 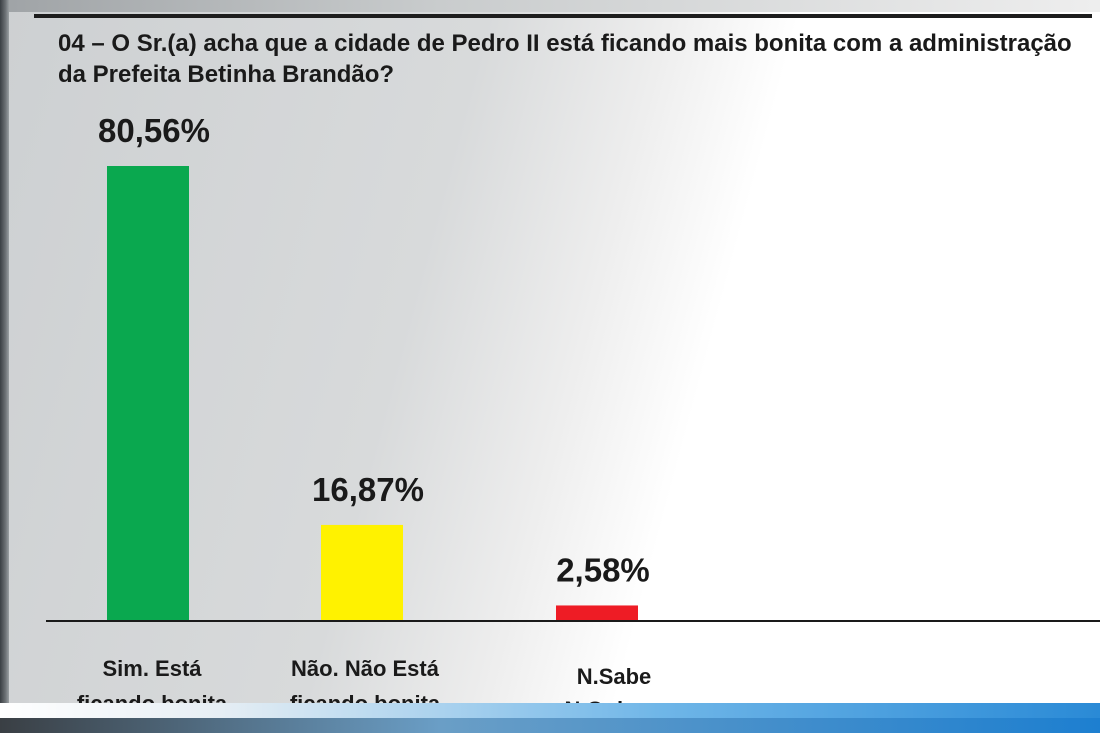 What do you see at coordinates (152, 668) in the screenshot?
I see `category-label-1-line-1: Sim. Está` at bounding box center [152, 668].